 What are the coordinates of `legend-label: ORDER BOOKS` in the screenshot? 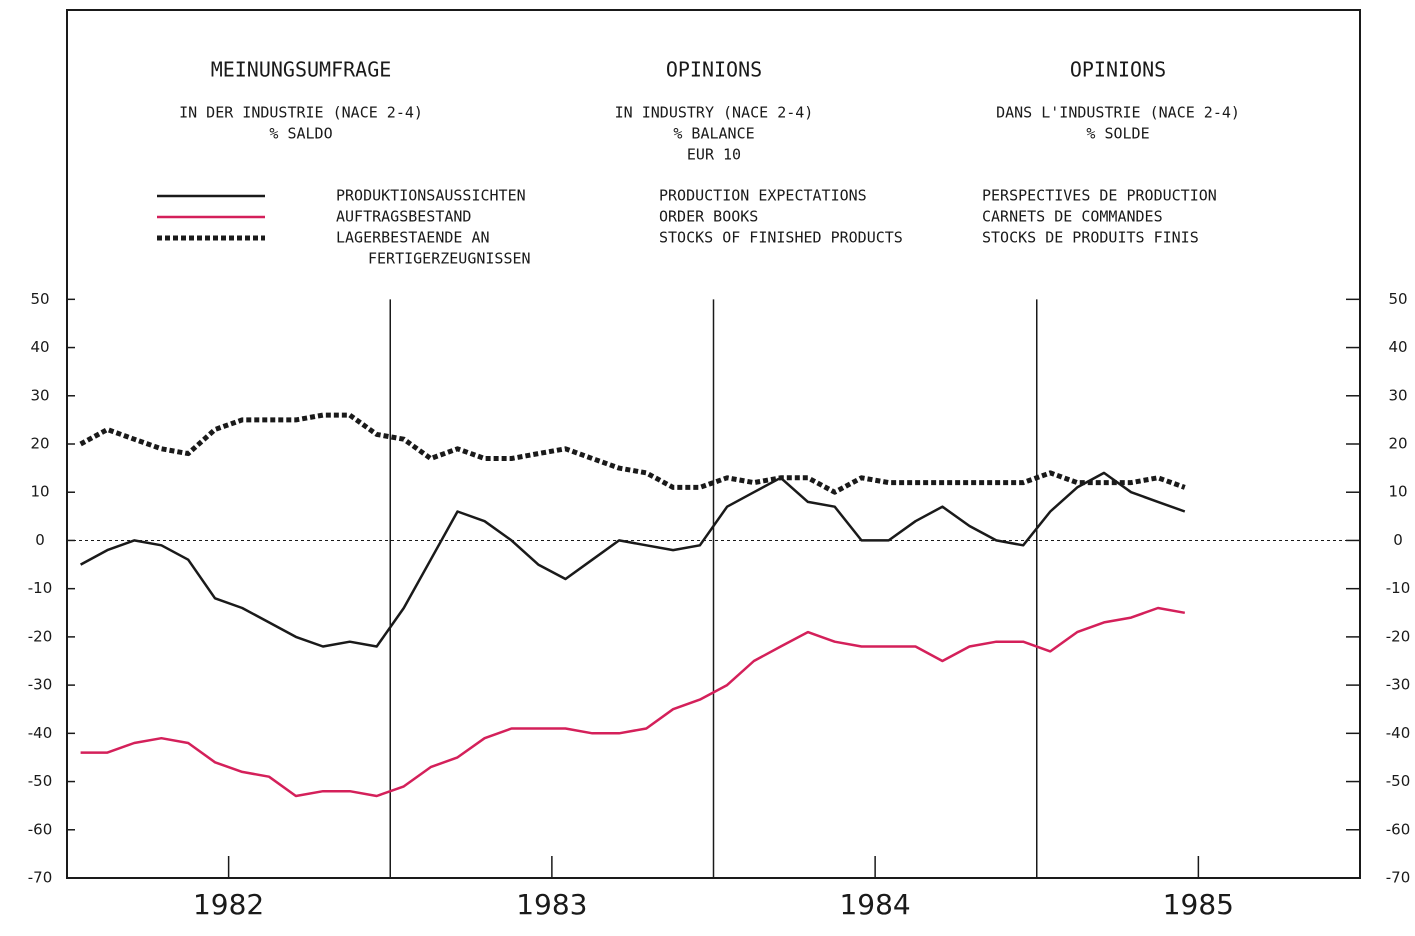 It's located at (708, 217).